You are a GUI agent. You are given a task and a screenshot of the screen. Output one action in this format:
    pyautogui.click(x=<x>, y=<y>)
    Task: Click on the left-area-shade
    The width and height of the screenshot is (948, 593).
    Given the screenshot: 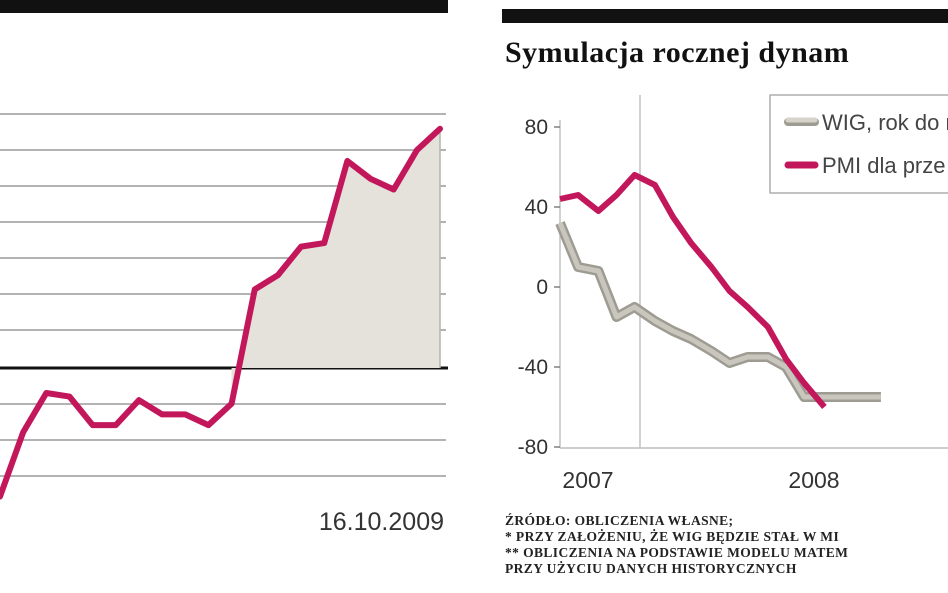 What is the action you would take?
    pyautogui.click(x=335, y=266)
    